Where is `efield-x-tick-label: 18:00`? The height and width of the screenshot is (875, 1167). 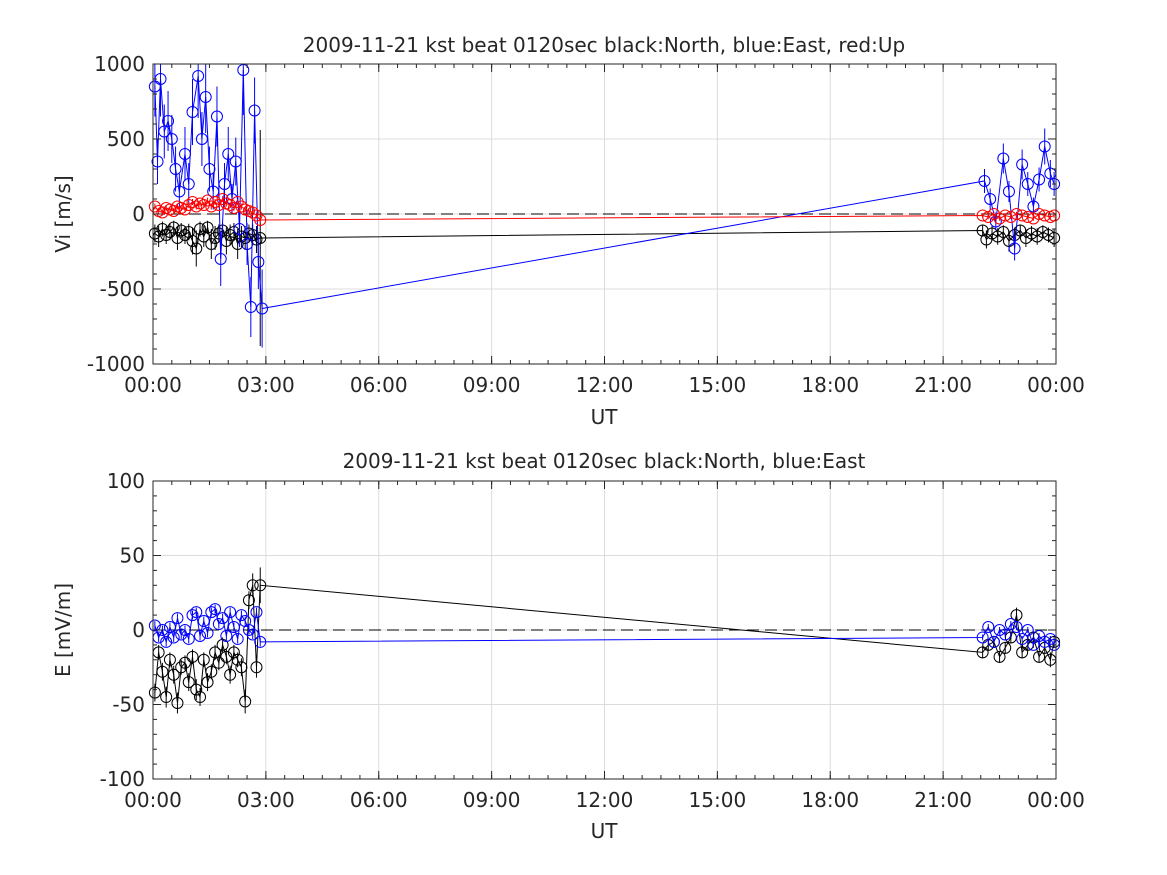
efield-x-tick-label: 18:00 is located at coordinates (830, 800).